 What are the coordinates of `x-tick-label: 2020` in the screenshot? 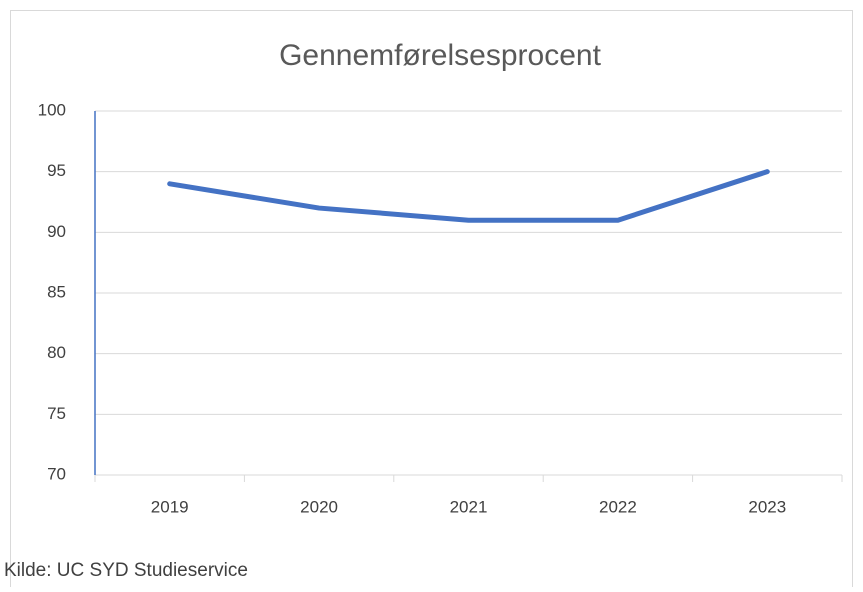 It's located at (319, 506).